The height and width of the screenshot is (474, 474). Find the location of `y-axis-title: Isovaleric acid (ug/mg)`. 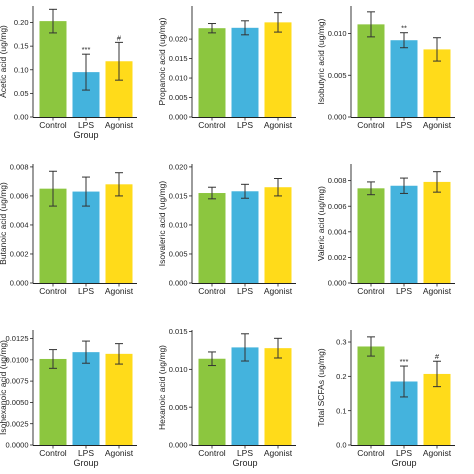

y-axis-title: Isovaleric acid (ug/mg) is located at coordinates (162, 224).